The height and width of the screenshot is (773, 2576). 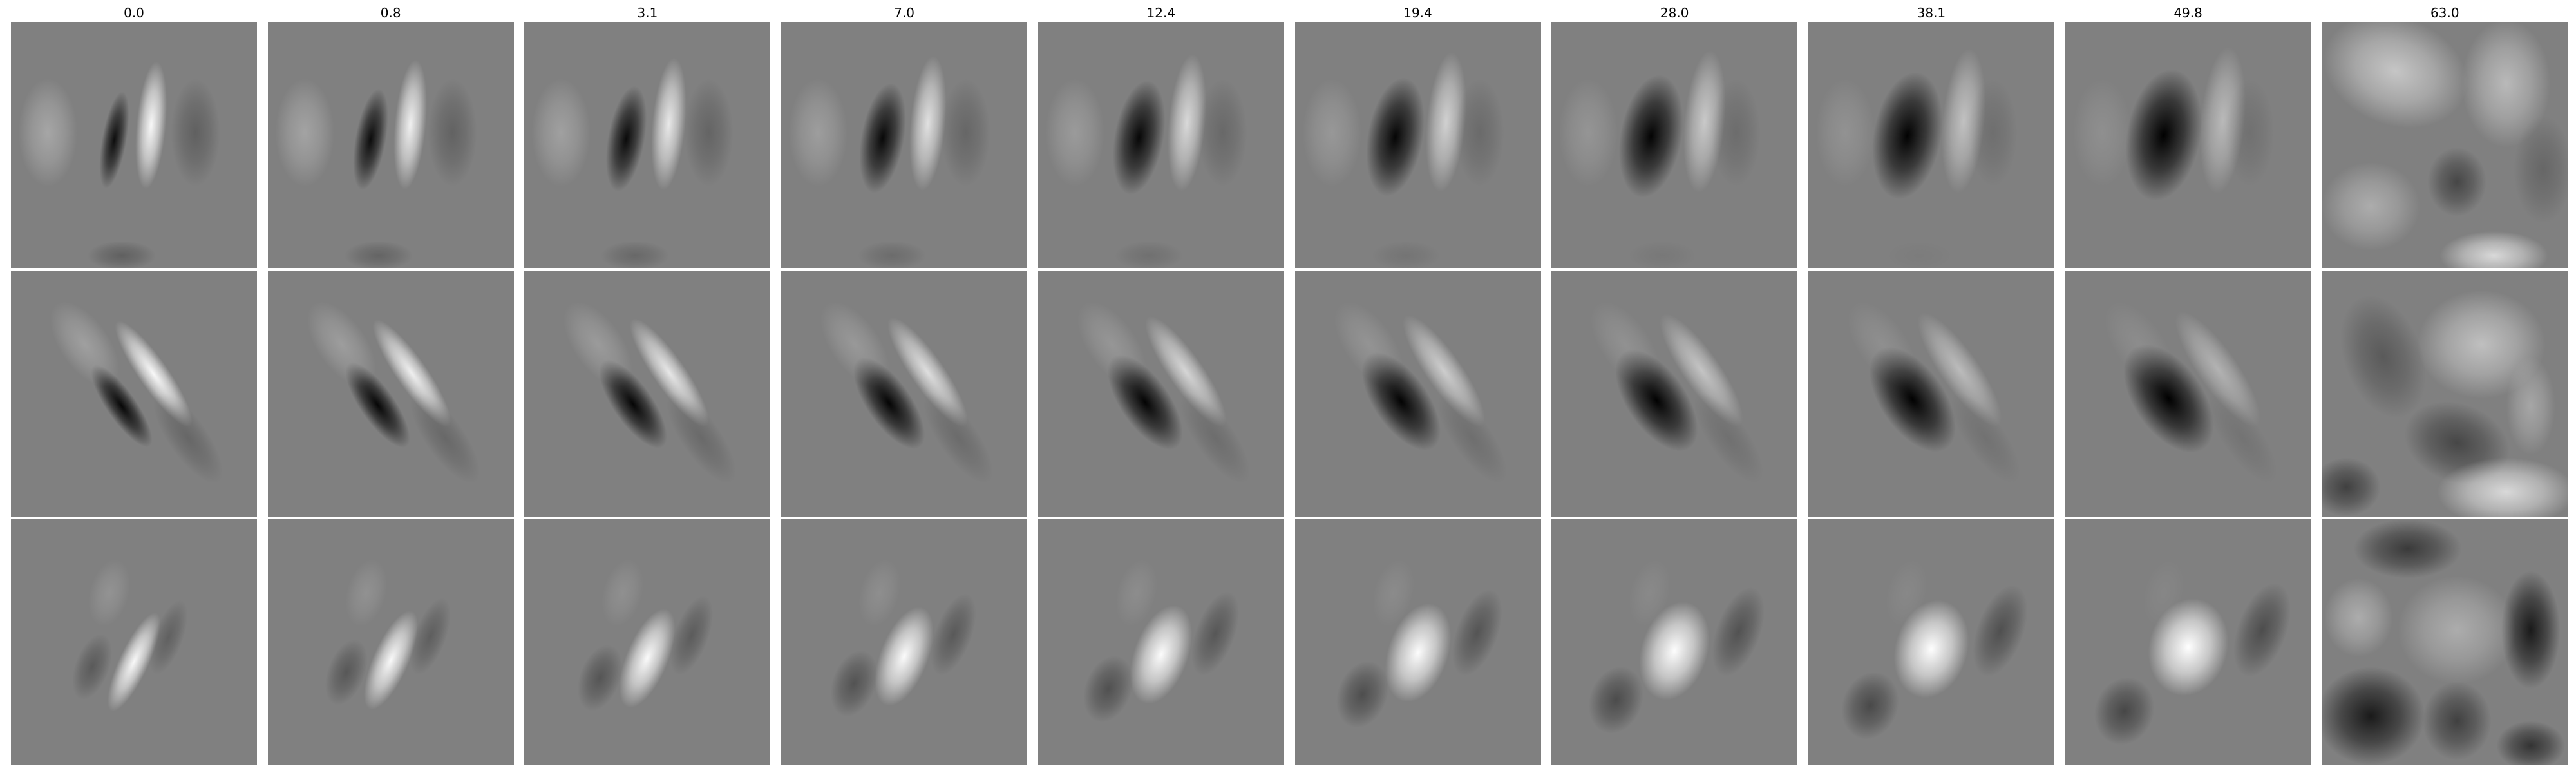 What do you see at coordinates (2188, 13) in the screenshot?
I see `column-title: 49.8` at bounding box center [2188, 13].